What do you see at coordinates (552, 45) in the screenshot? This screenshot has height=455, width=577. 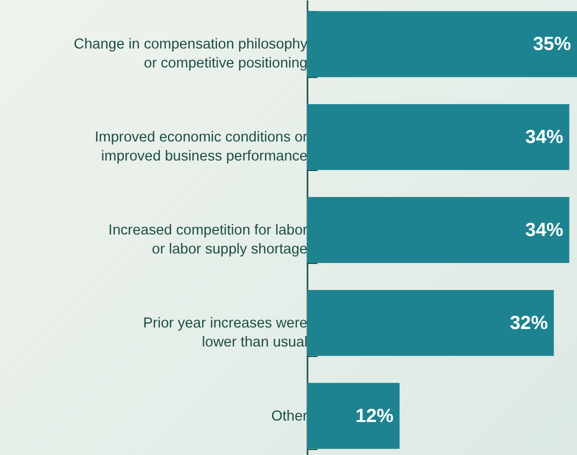 I see `data-label: 35%` at bounding box center [552, 45].